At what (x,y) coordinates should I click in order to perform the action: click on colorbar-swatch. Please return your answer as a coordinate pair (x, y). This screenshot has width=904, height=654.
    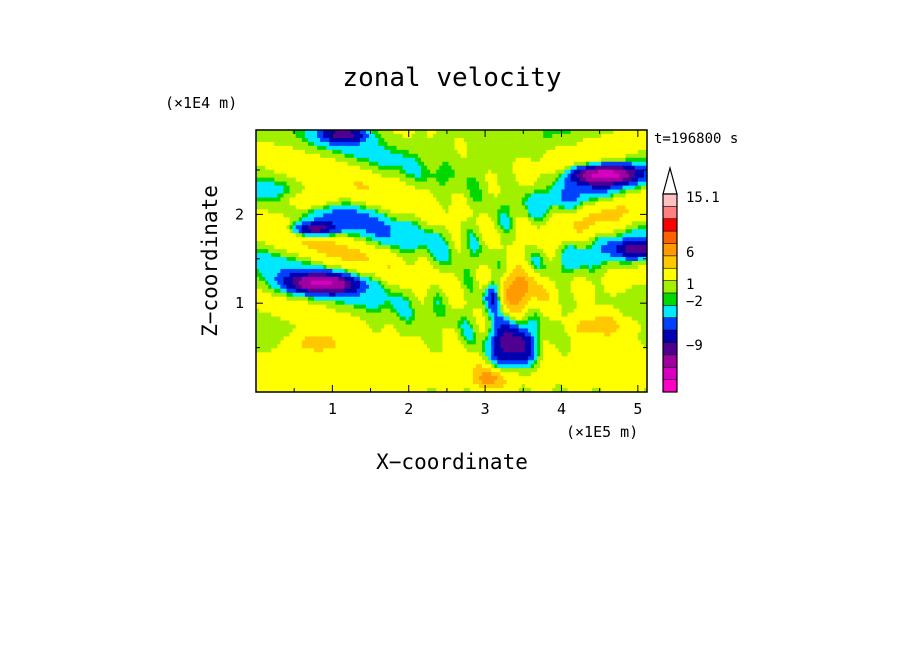
    Looking at the image, I should click on (670, 213).